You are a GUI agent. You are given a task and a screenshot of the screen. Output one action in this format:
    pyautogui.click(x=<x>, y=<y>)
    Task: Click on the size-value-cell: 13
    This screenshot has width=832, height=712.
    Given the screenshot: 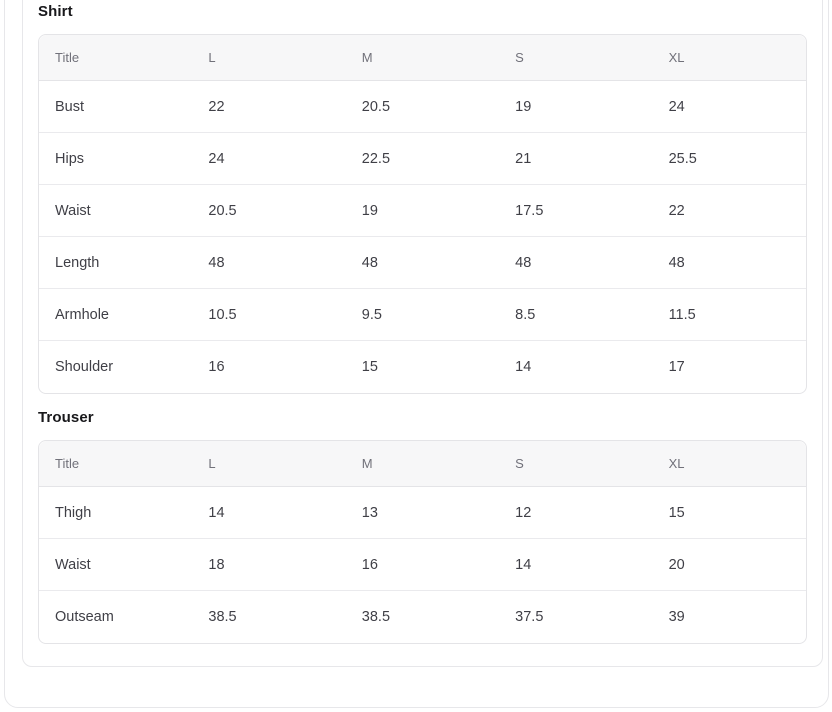 What is the action you would take?
    pyautogui.click(x=422, y=513)
    